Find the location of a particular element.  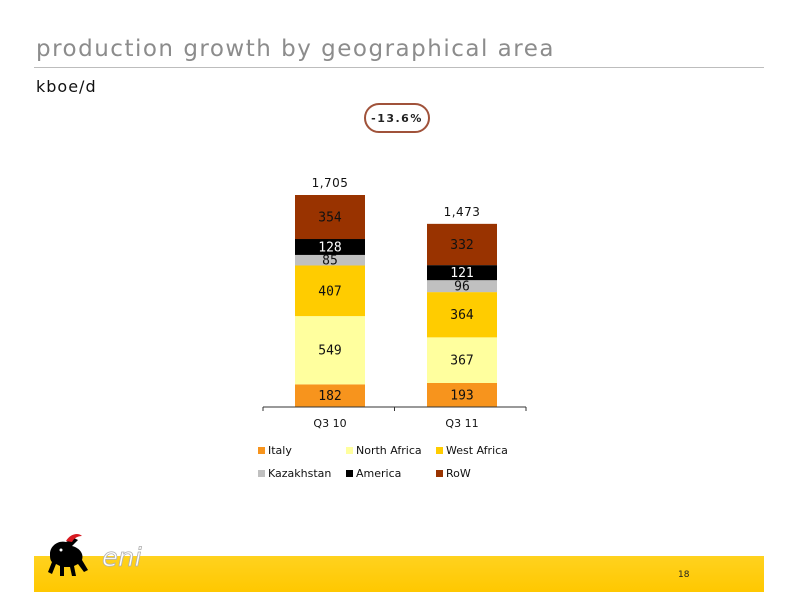

data-label-north-africa-q3-11: 367 is located at coordinates (461, 361).